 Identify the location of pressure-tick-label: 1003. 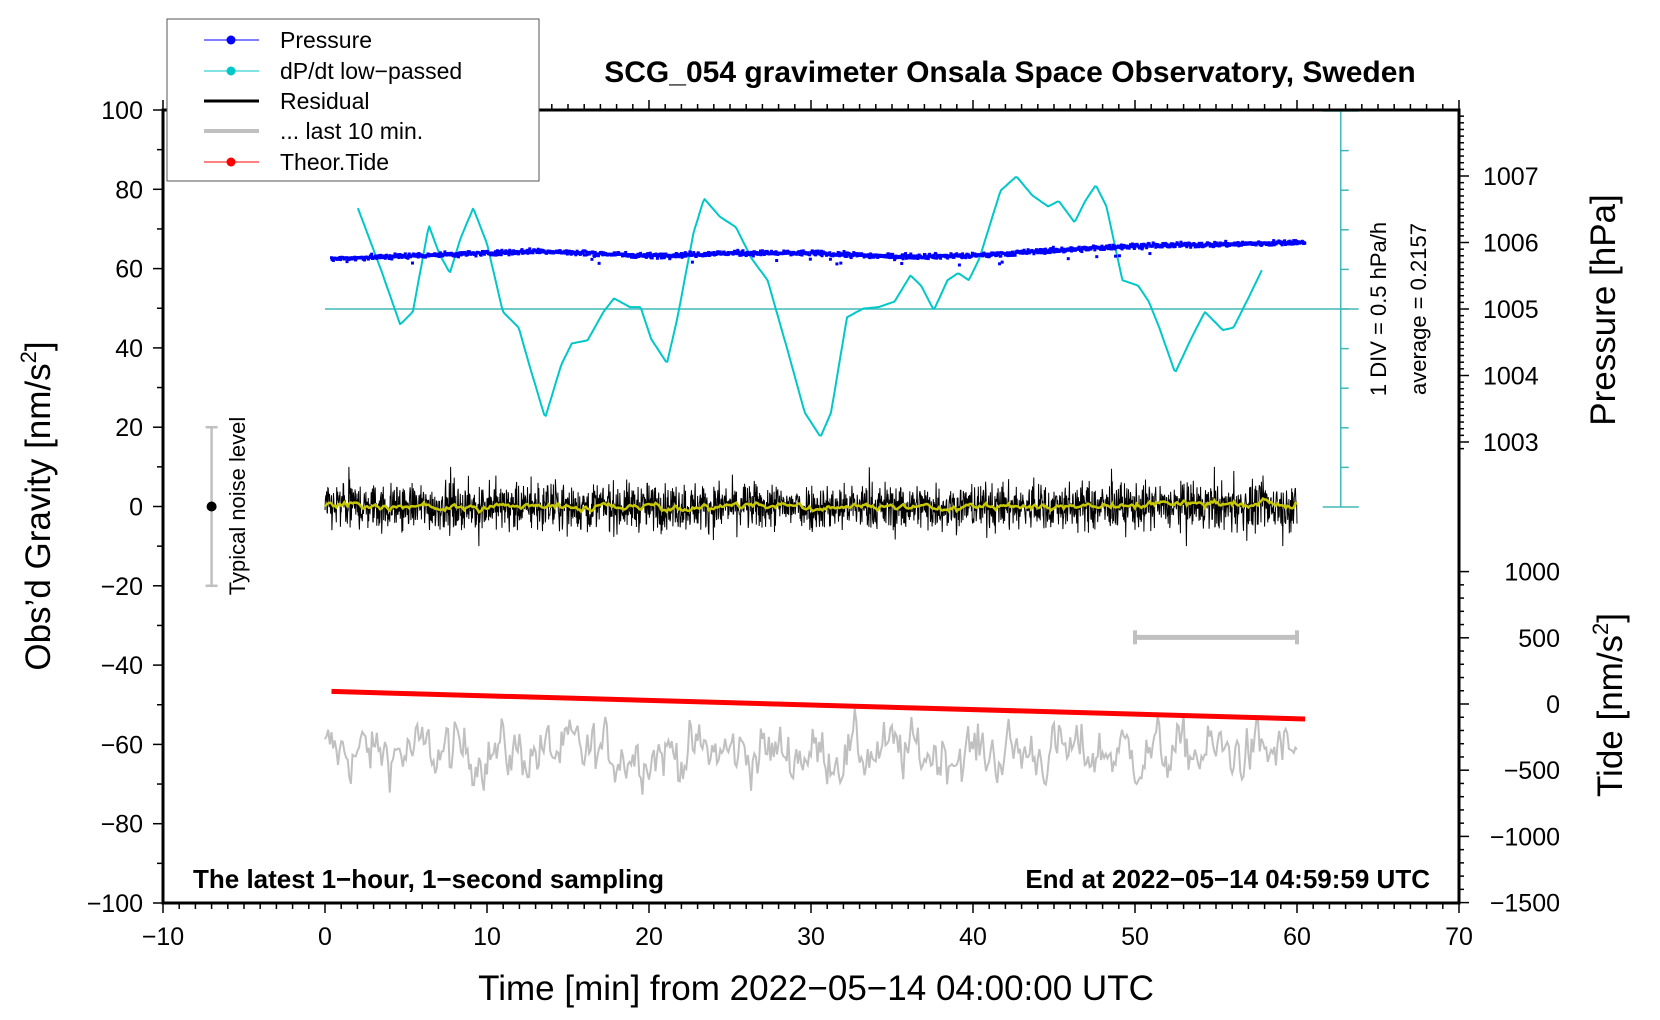
(1511, 443).